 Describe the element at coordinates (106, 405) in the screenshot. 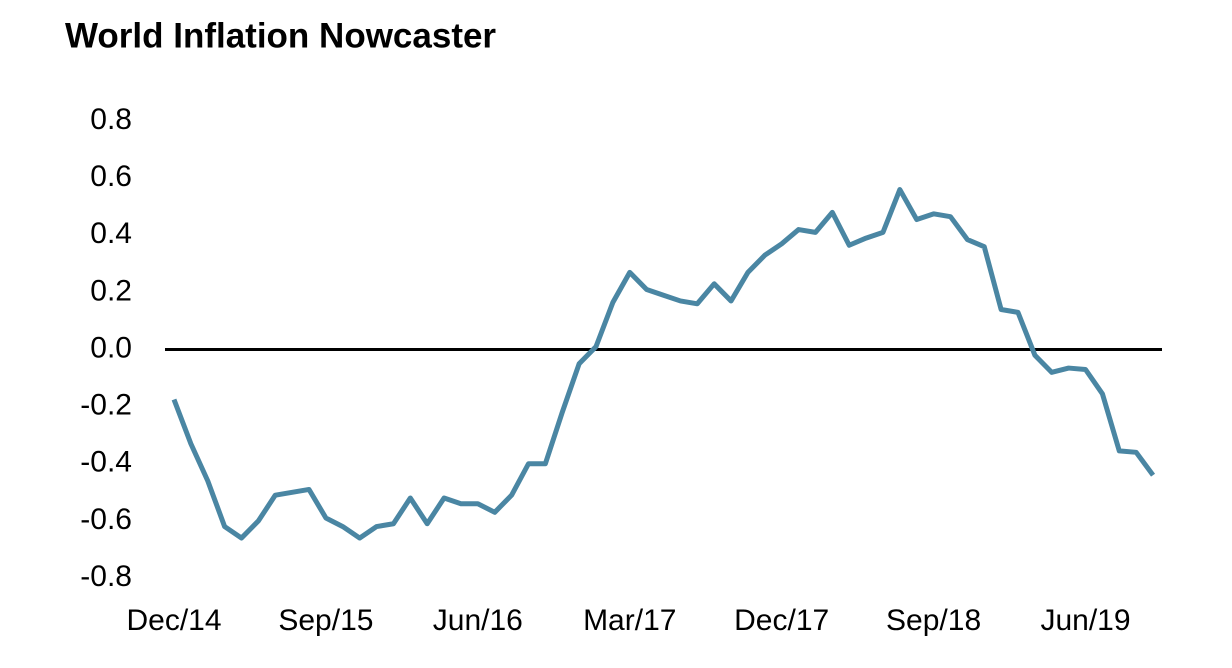

I see `y-tick-label: -0.2` at that location.